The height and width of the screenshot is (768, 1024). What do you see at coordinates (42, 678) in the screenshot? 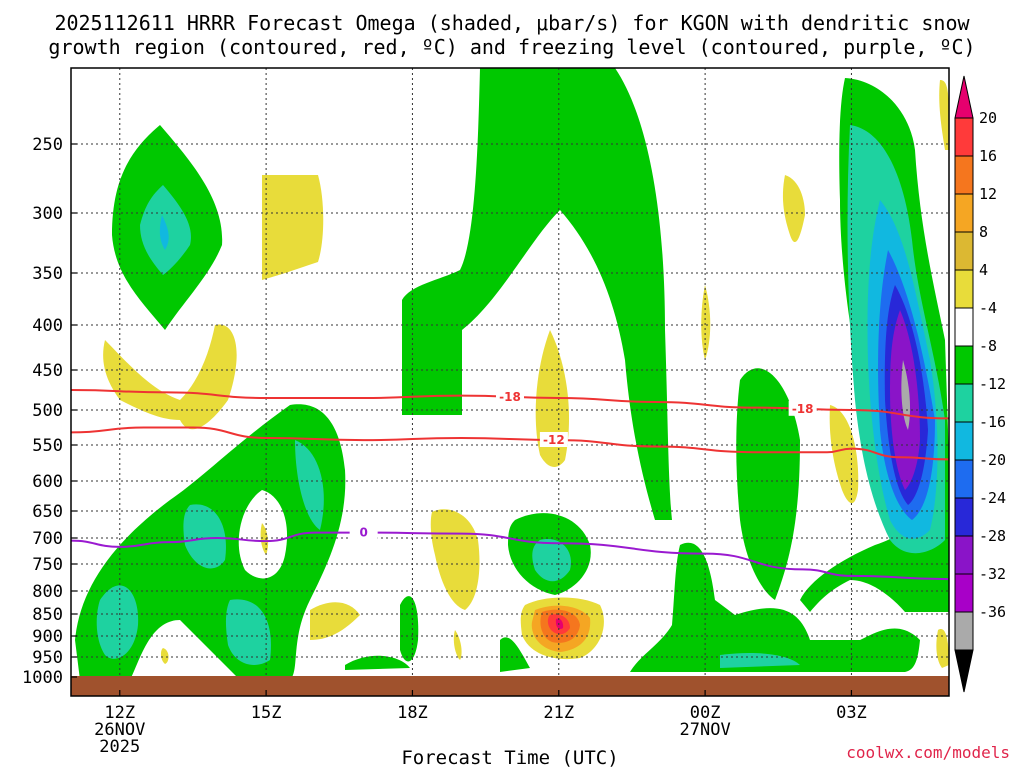
I see `y-tick-label-1000: 1000` at bounding box center [42, 678].